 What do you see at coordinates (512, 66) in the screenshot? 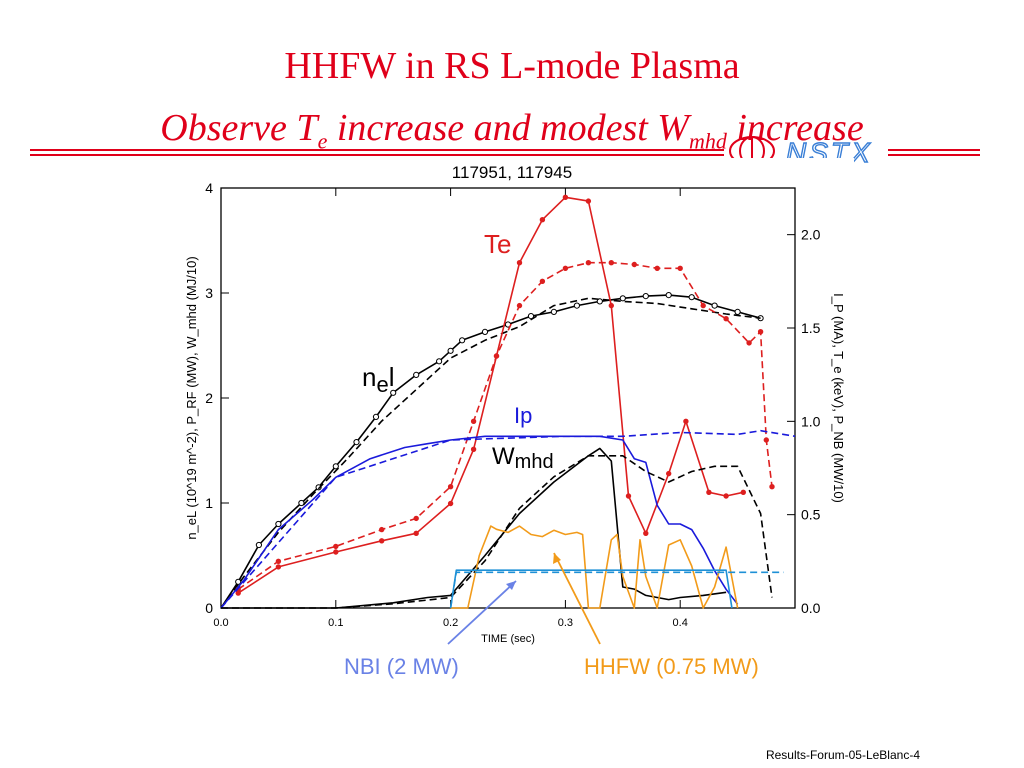
I see `slide-title: HHFW in RS L-mode Plasma` at bounding box center [512, 66].